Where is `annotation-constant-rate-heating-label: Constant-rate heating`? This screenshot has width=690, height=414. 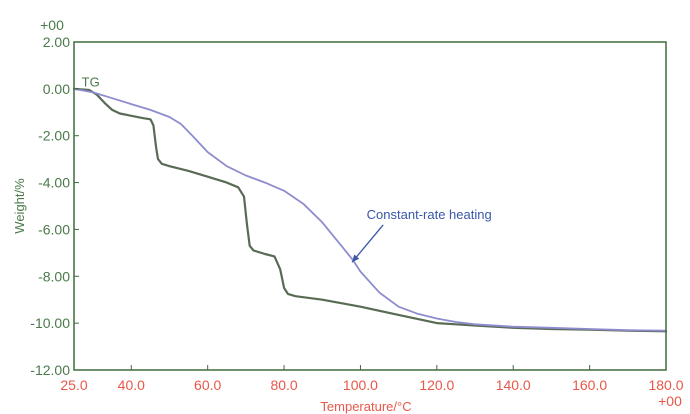 annotation-constant-rate-heating-label: Constant-rate heating is located at coordinates (429, 214).